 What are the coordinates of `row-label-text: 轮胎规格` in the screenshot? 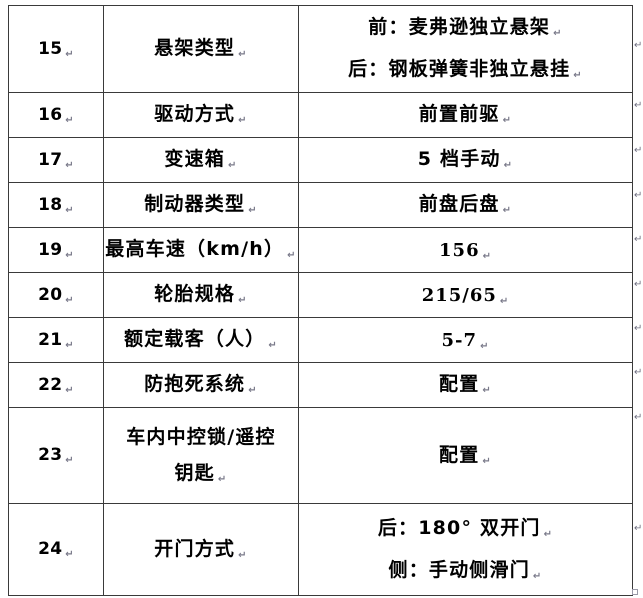 It's located at (201, 294).